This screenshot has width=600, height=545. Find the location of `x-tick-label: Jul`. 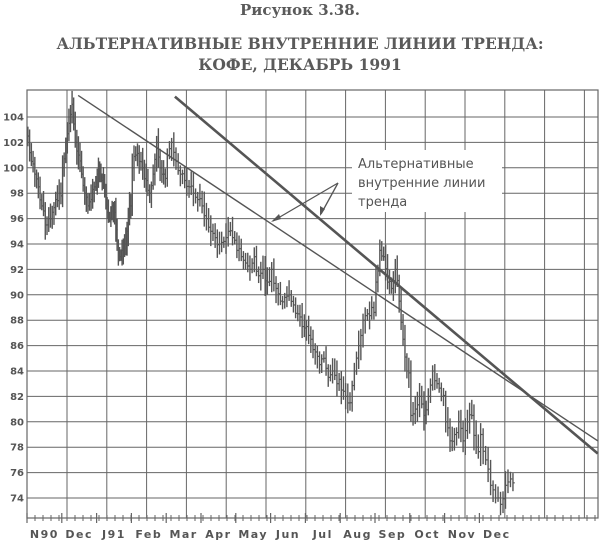

x-tick-label: Jul is located at coordinates (322, 534).